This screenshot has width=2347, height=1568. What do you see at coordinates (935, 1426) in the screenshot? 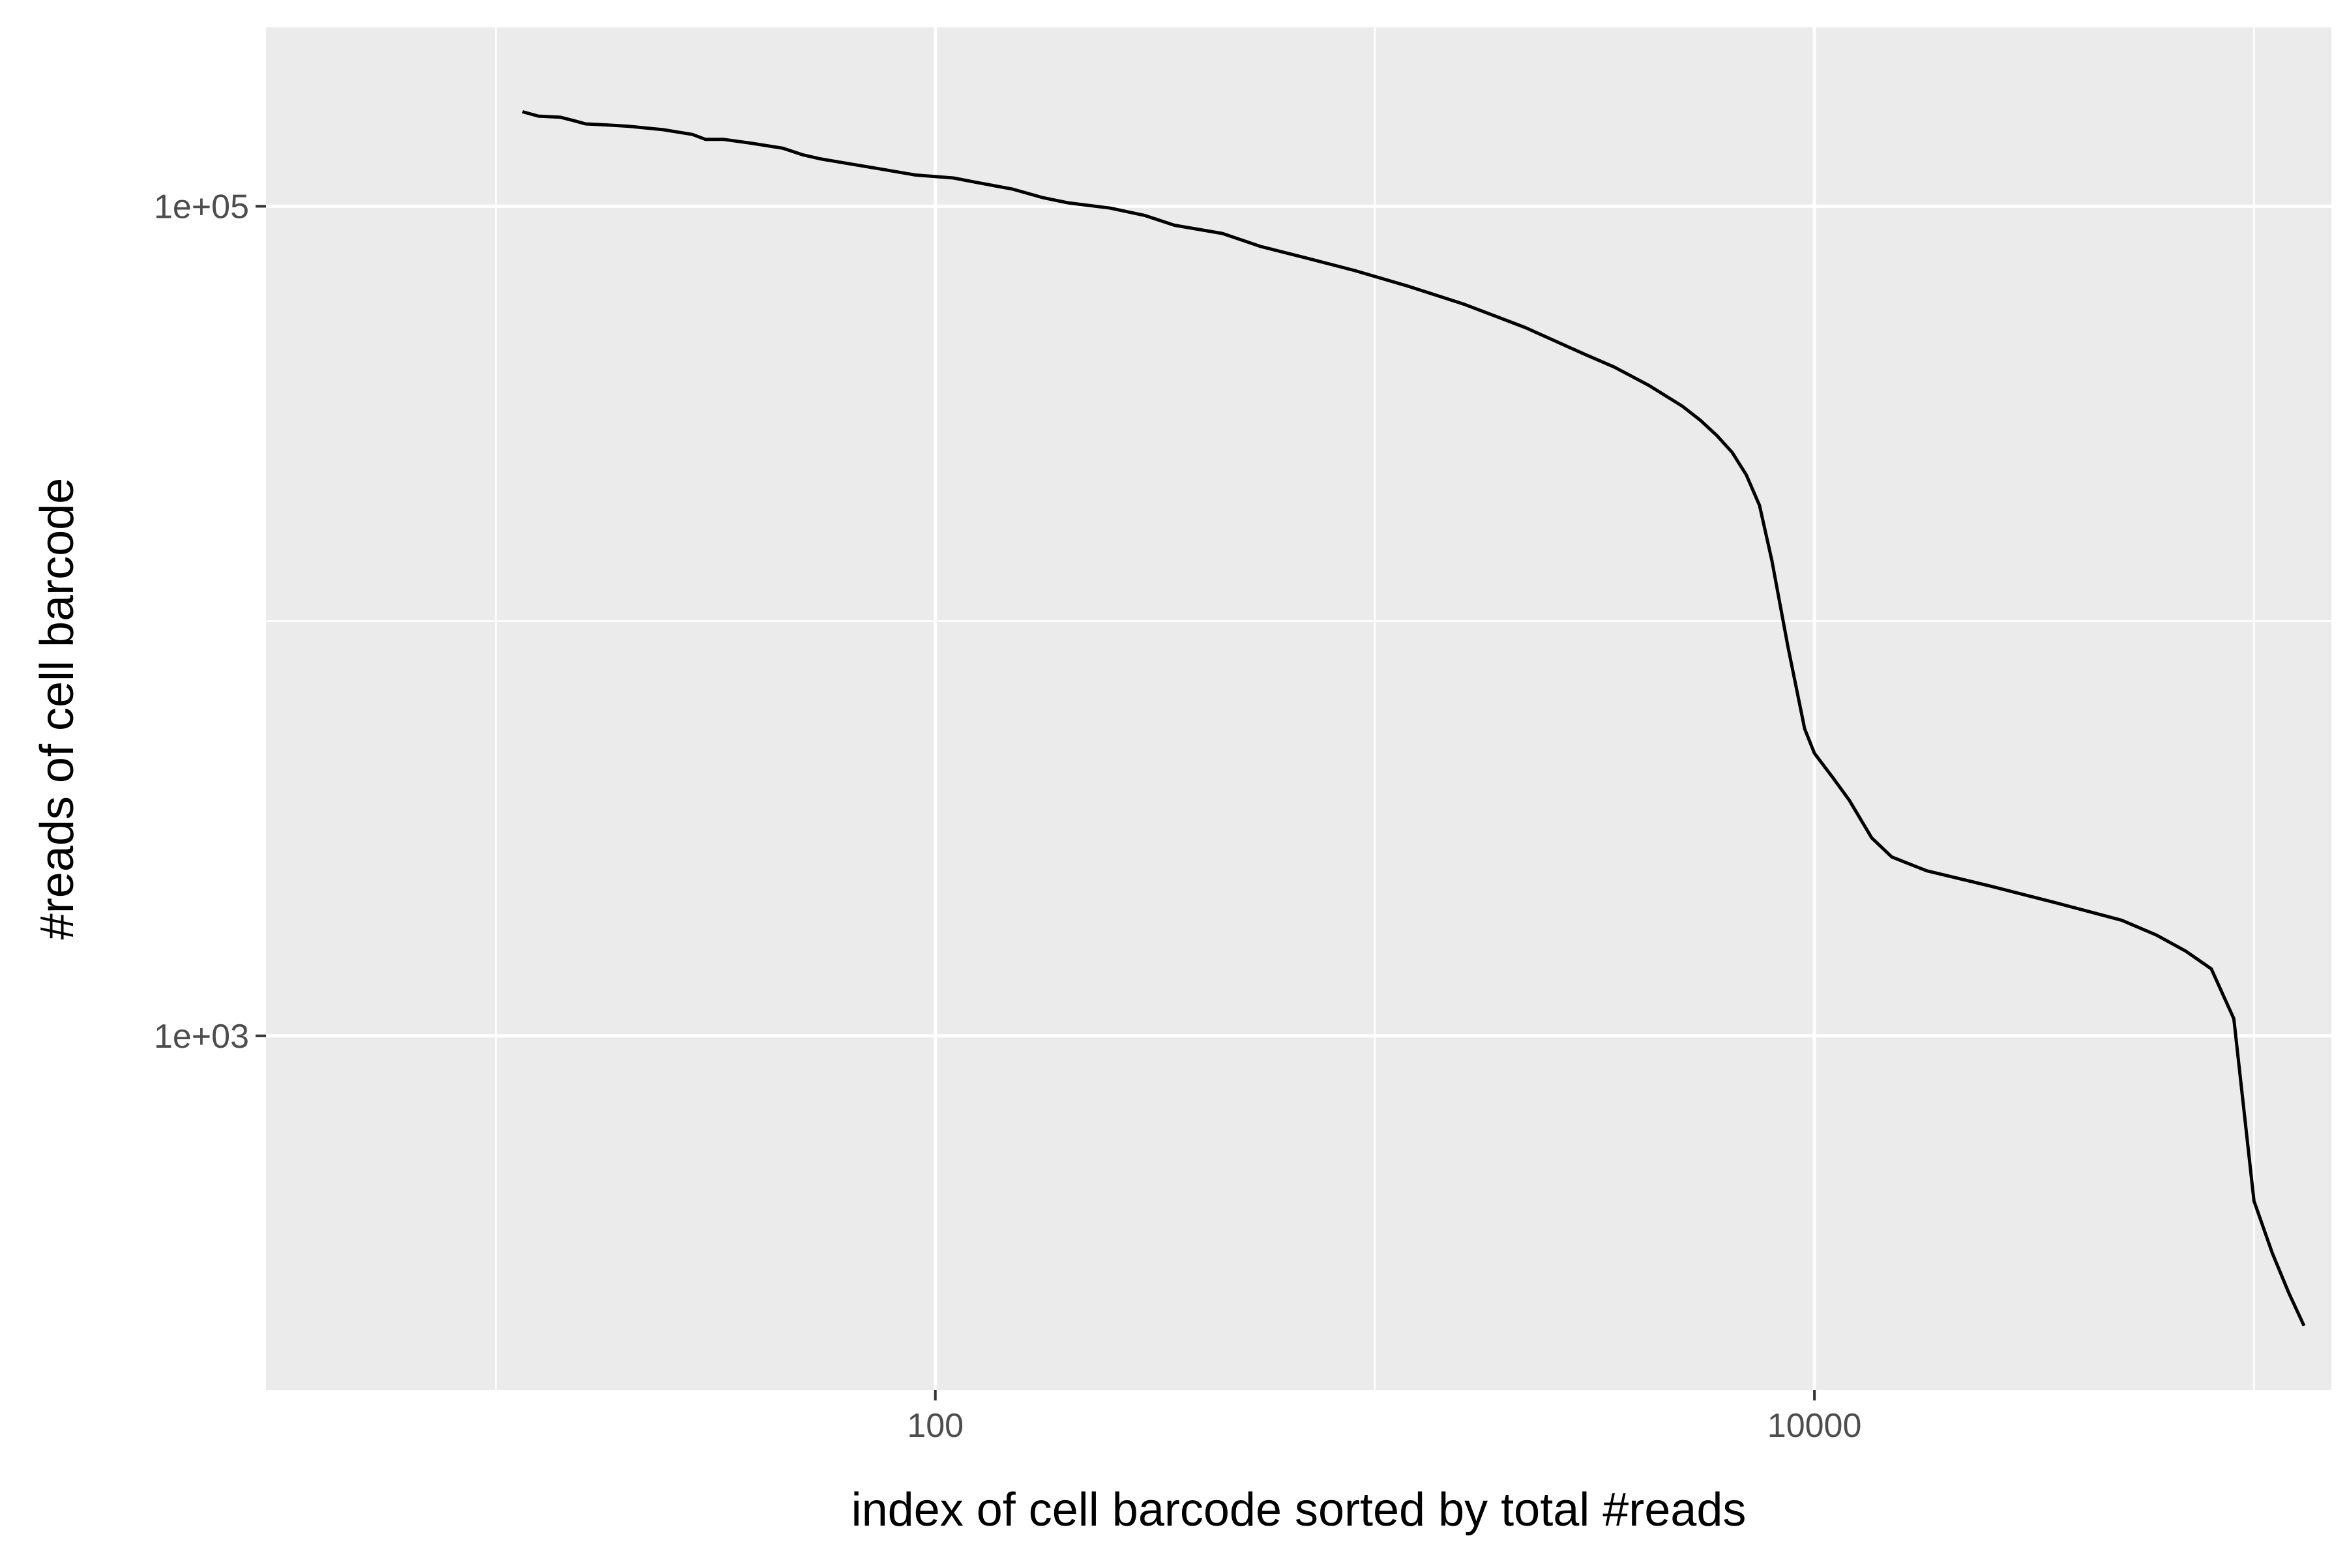
I see `x-tick-label: 100` at bounding box center [935, 1426].